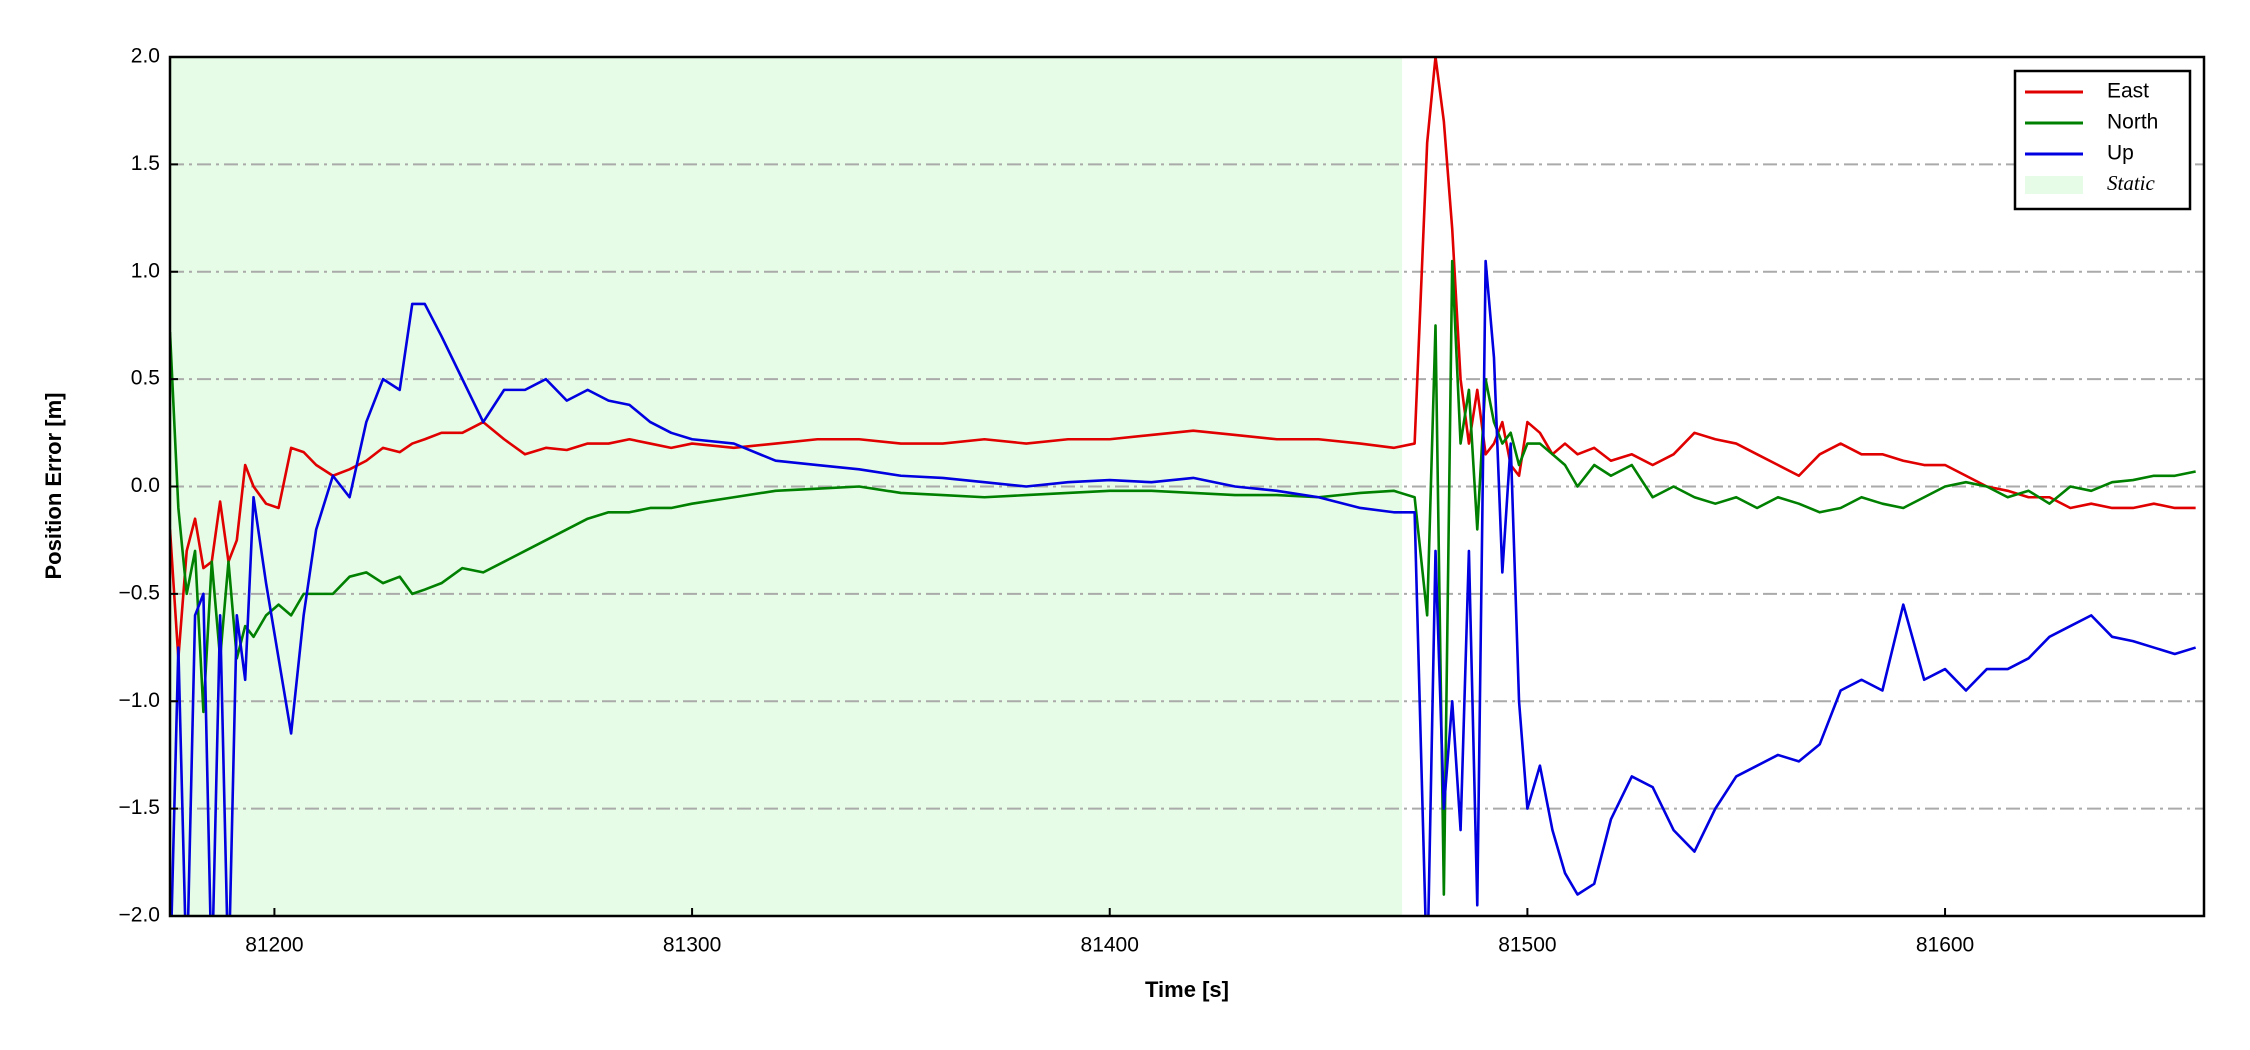 This screenshot has width=2250, height=1050. I want to click on y-tick-label: 0.0, so click(145, 485).